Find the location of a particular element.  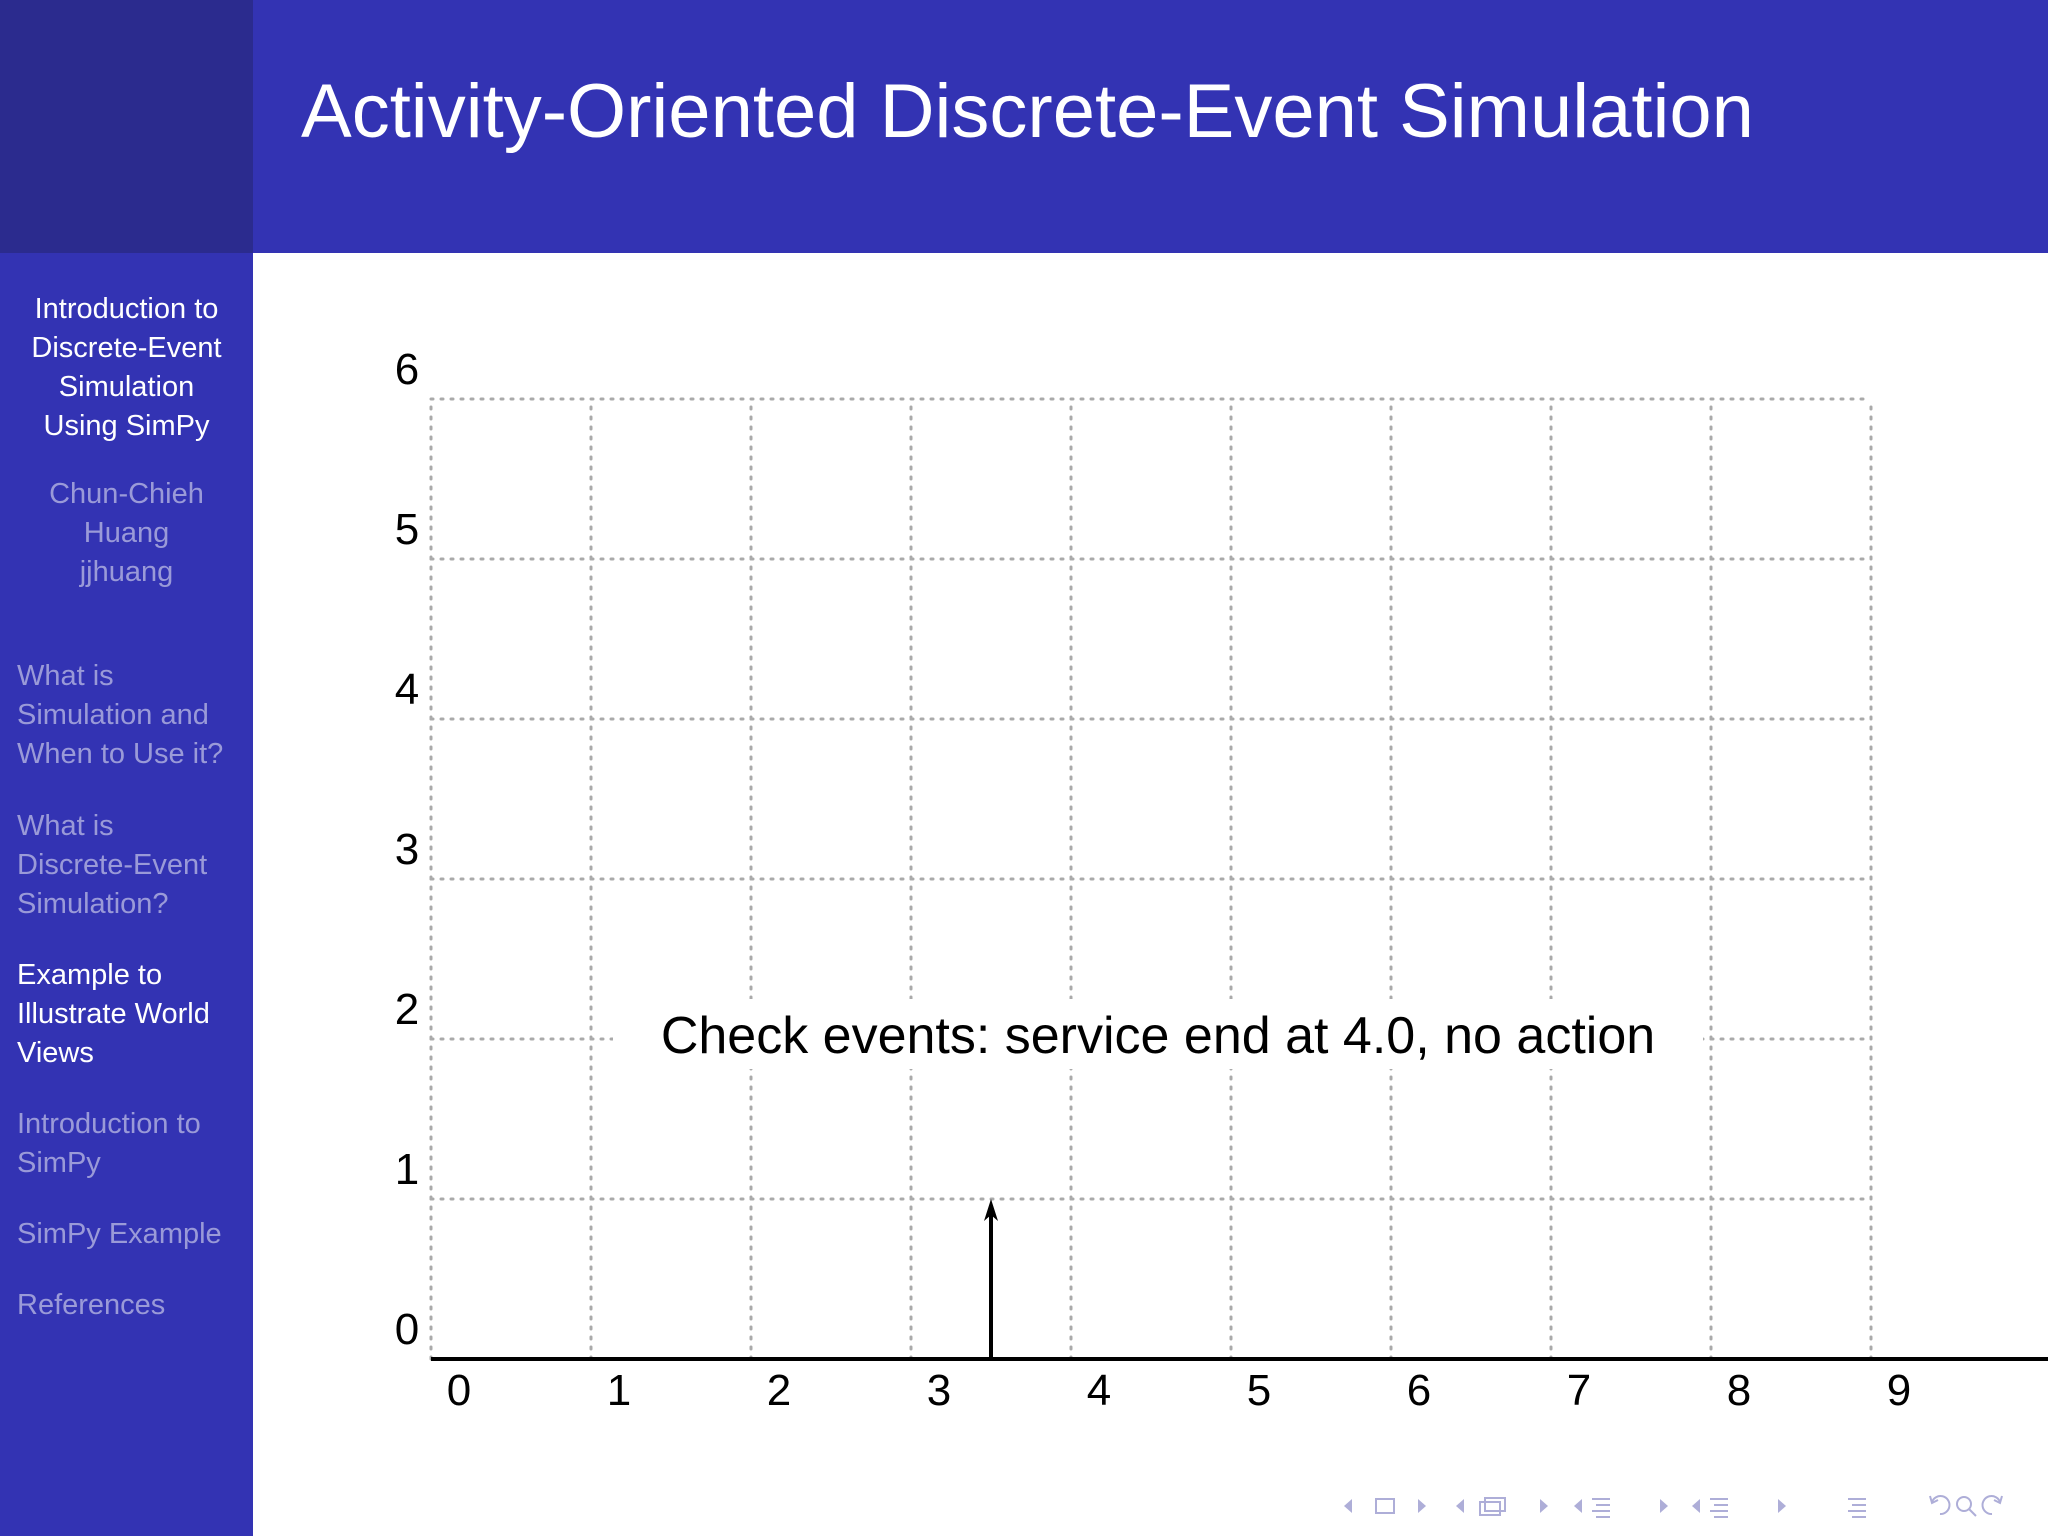

x-tick-label: 1 is located at coordinates (619, 1390).